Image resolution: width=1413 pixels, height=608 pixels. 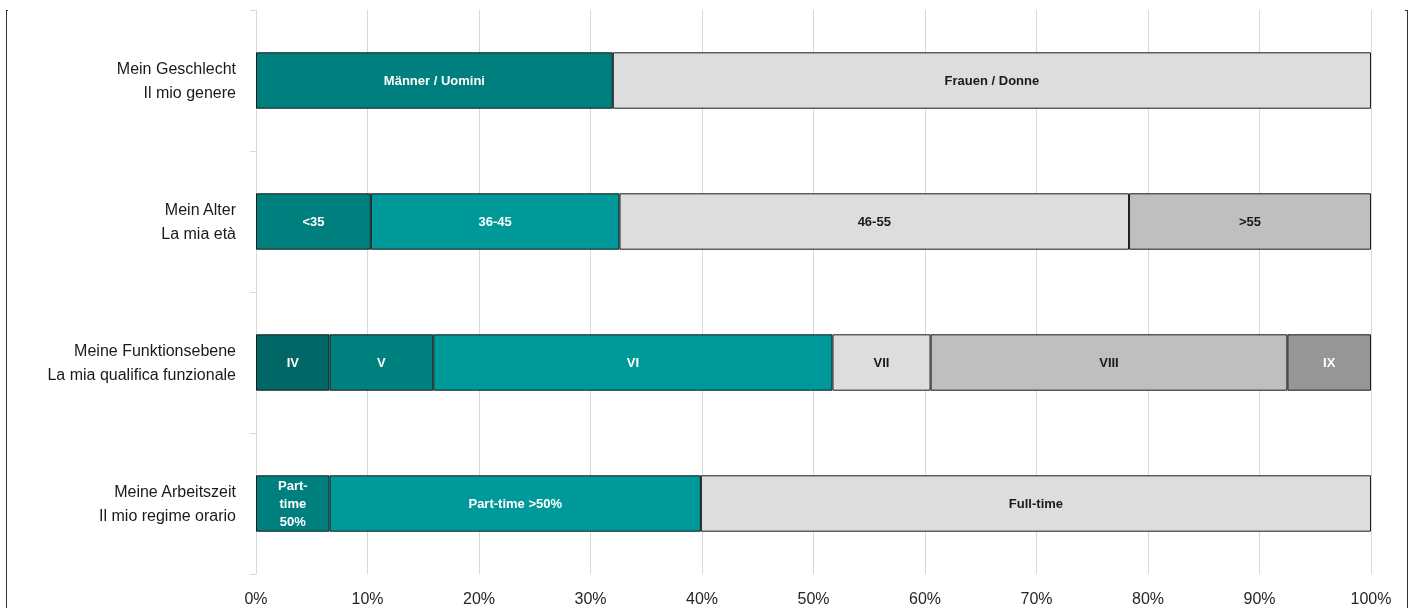 What do you see at coordinates (1329, 362) in the screenshot?
I see `series-label: IX` at bounding box center [1329, 362].